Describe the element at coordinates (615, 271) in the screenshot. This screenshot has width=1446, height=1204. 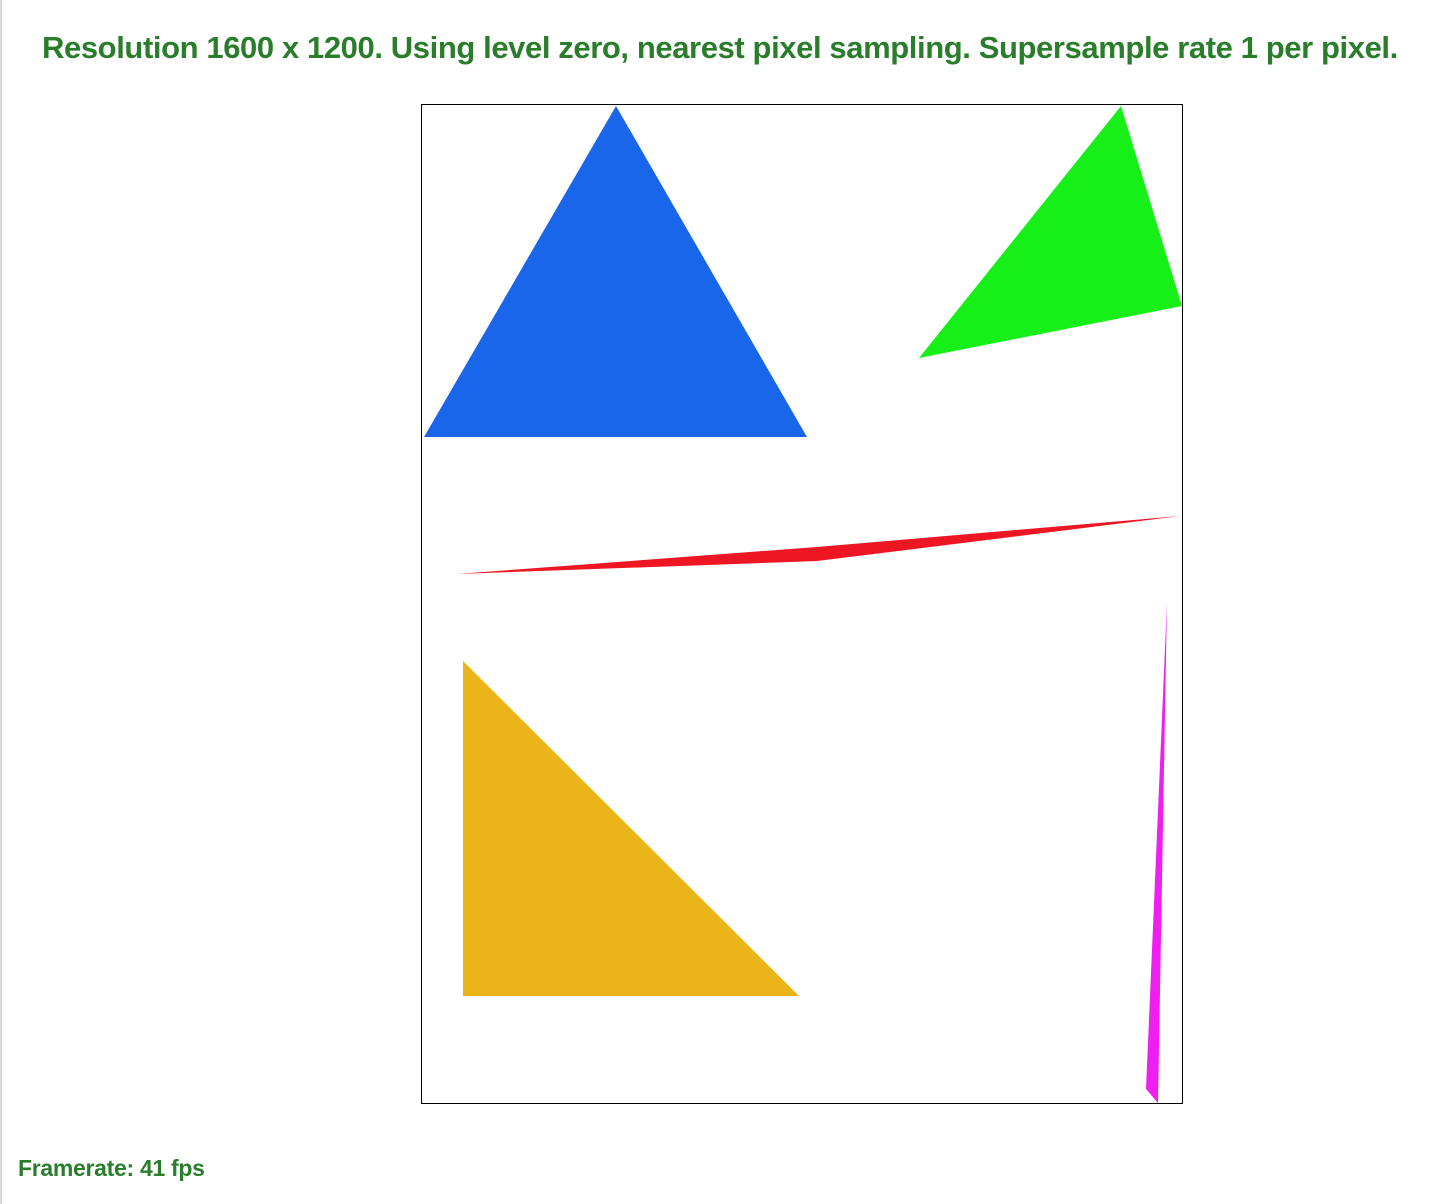
I see `blue-triangle` at that location.